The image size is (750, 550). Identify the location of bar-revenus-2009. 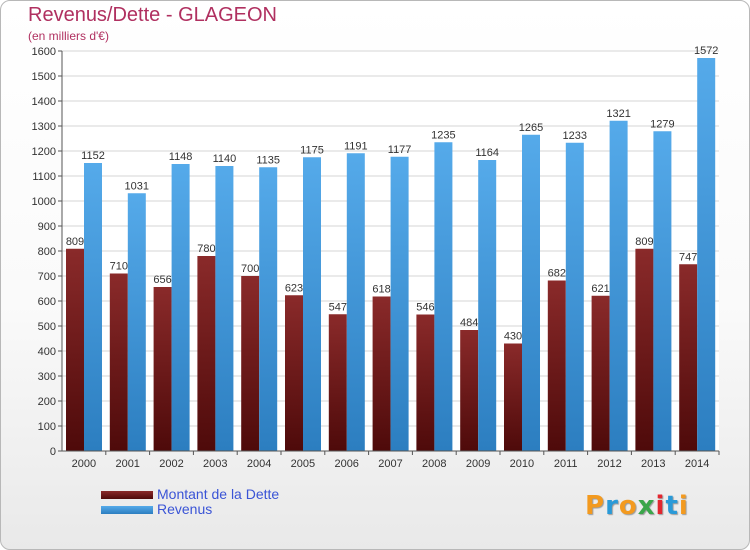
(487, 305).